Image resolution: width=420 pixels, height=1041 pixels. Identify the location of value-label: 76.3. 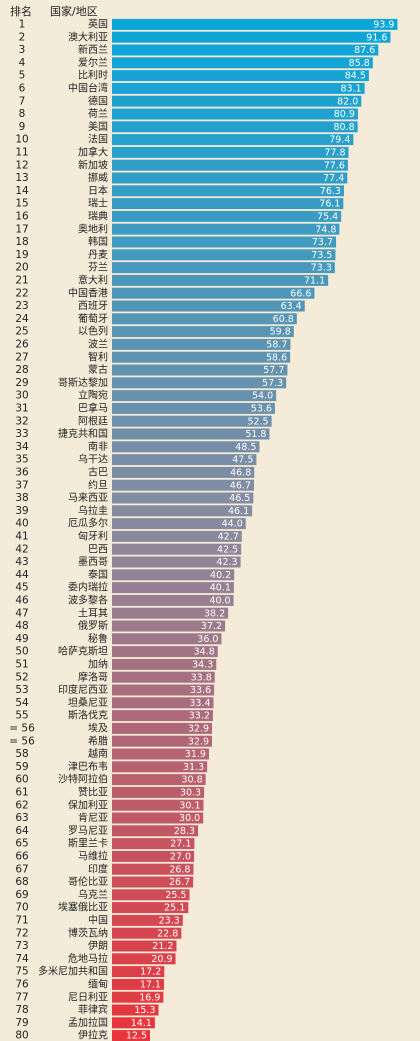
(330, 191).